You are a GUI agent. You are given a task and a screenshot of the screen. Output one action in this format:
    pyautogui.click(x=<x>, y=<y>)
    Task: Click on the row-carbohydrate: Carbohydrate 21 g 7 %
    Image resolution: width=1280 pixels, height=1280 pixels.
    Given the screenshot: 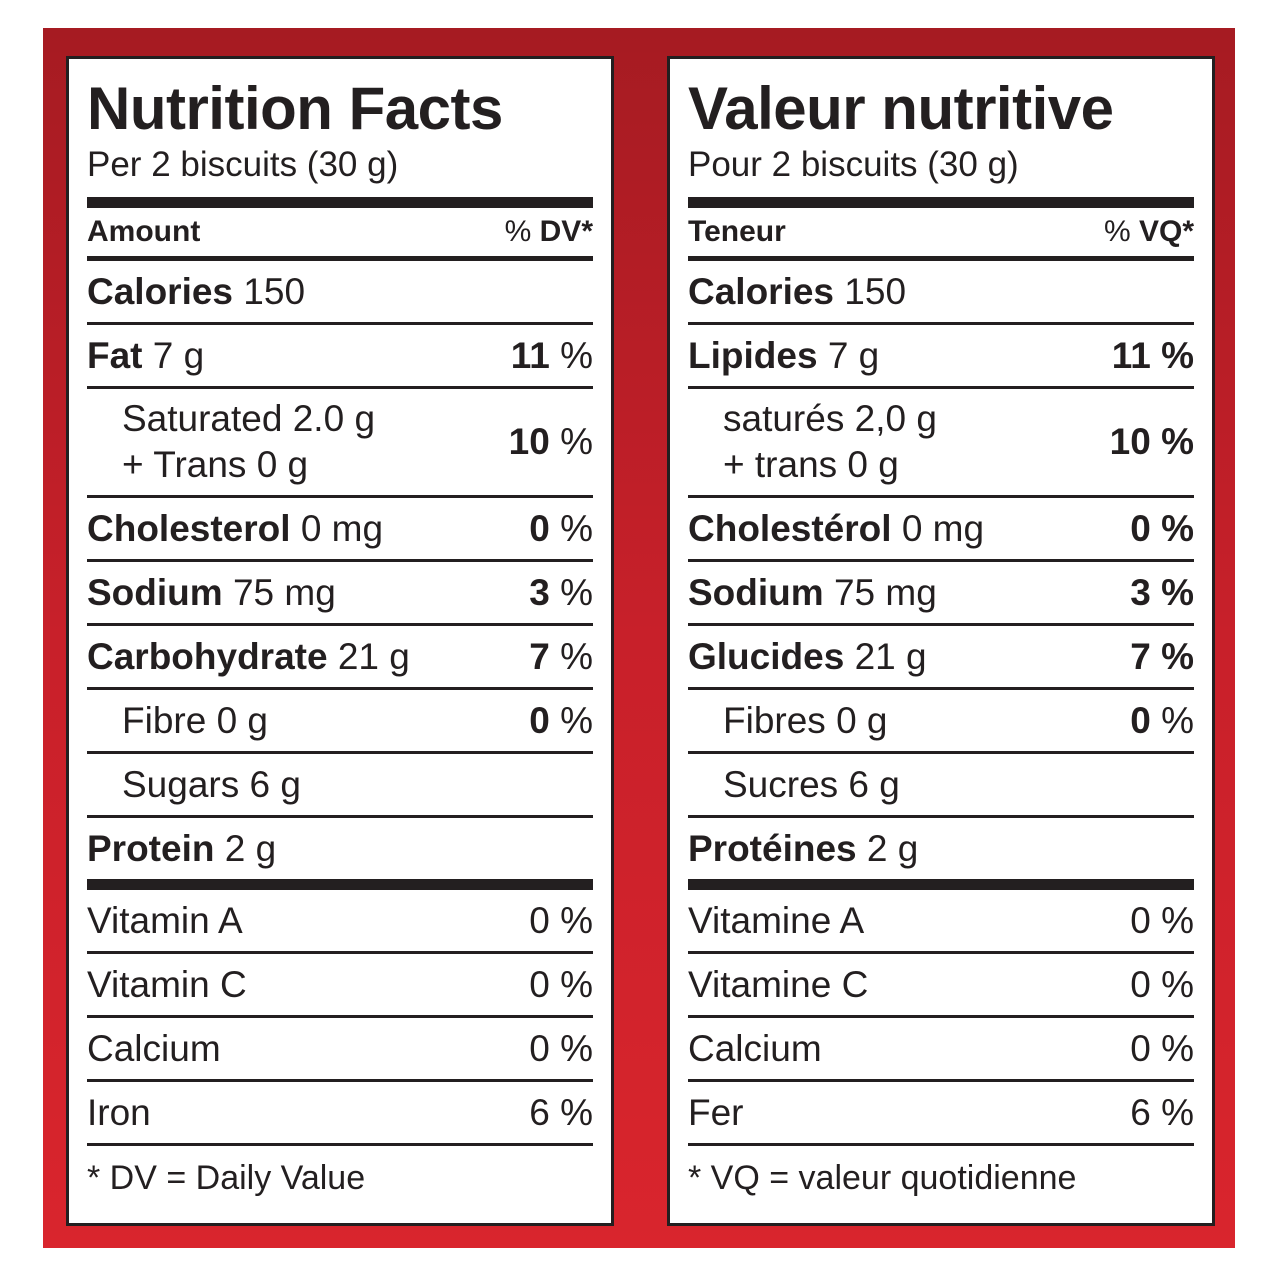 What is the action you would take?
    pyautogui.click(x=340, y=658)
    